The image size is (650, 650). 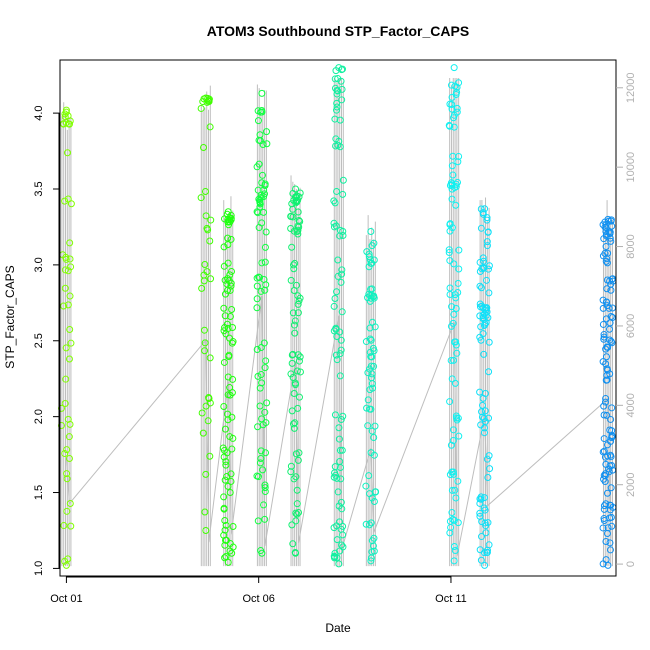 What do you see at coordinates (39, 188) in the screenshot?
I see `y-tick-label: 3.5` at bounding box center [39, 188].